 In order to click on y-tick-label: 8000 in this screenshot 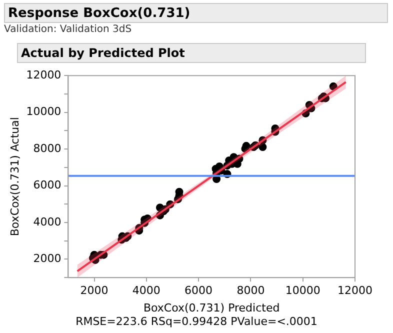, I will do `click(47, 148)`.